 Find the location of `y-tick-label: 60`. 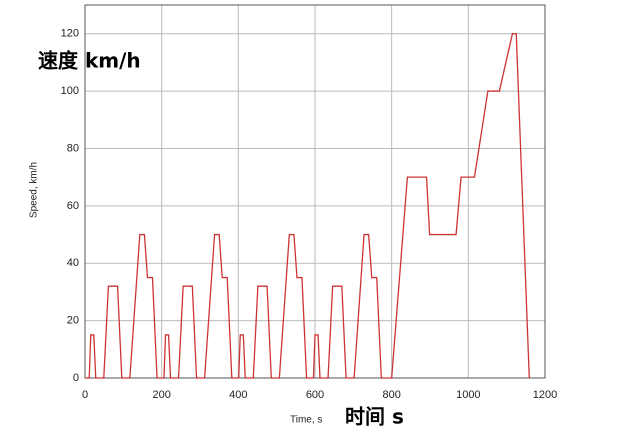

y-tick-label: 60 is located at coordinates (73, 206).